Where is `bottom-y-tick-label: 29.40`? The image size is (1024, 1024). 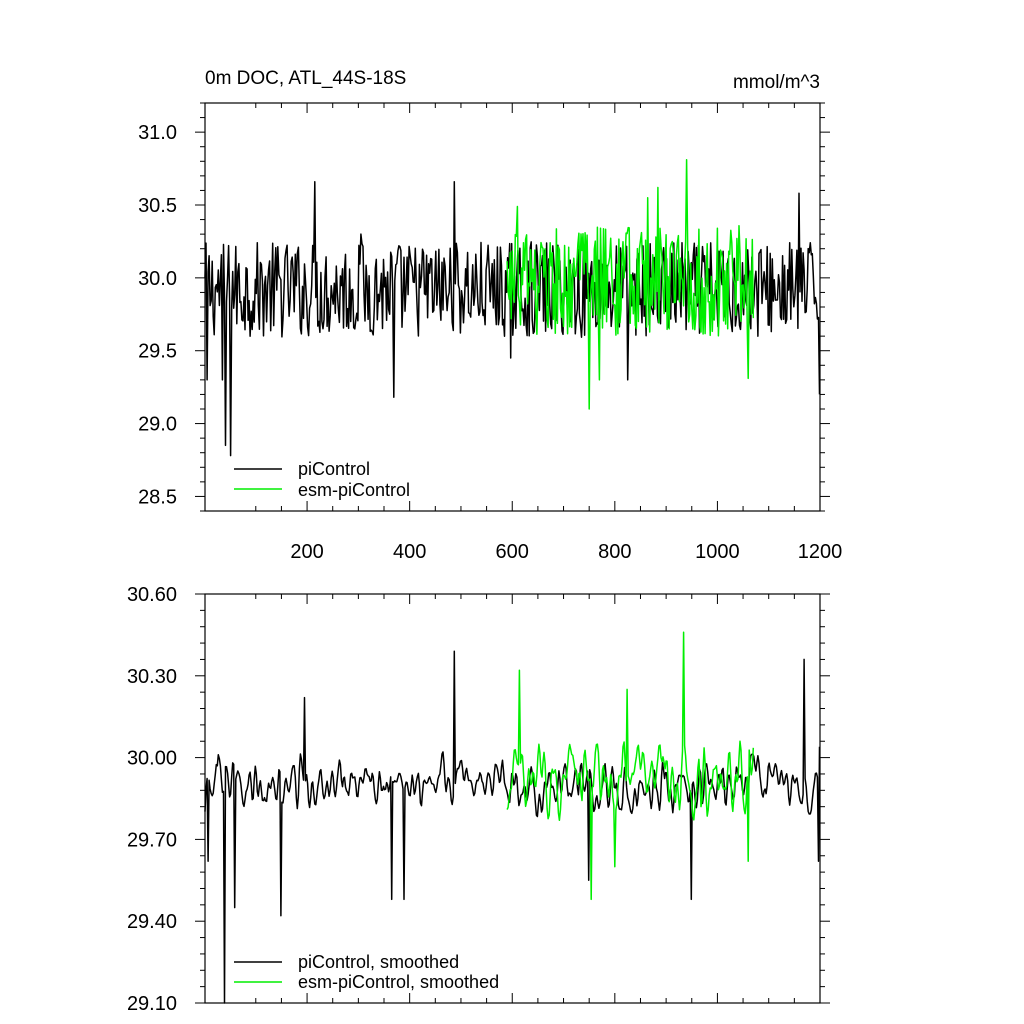
bottom-y-tick-label: 29.40 is located at coordinates (152, 922).